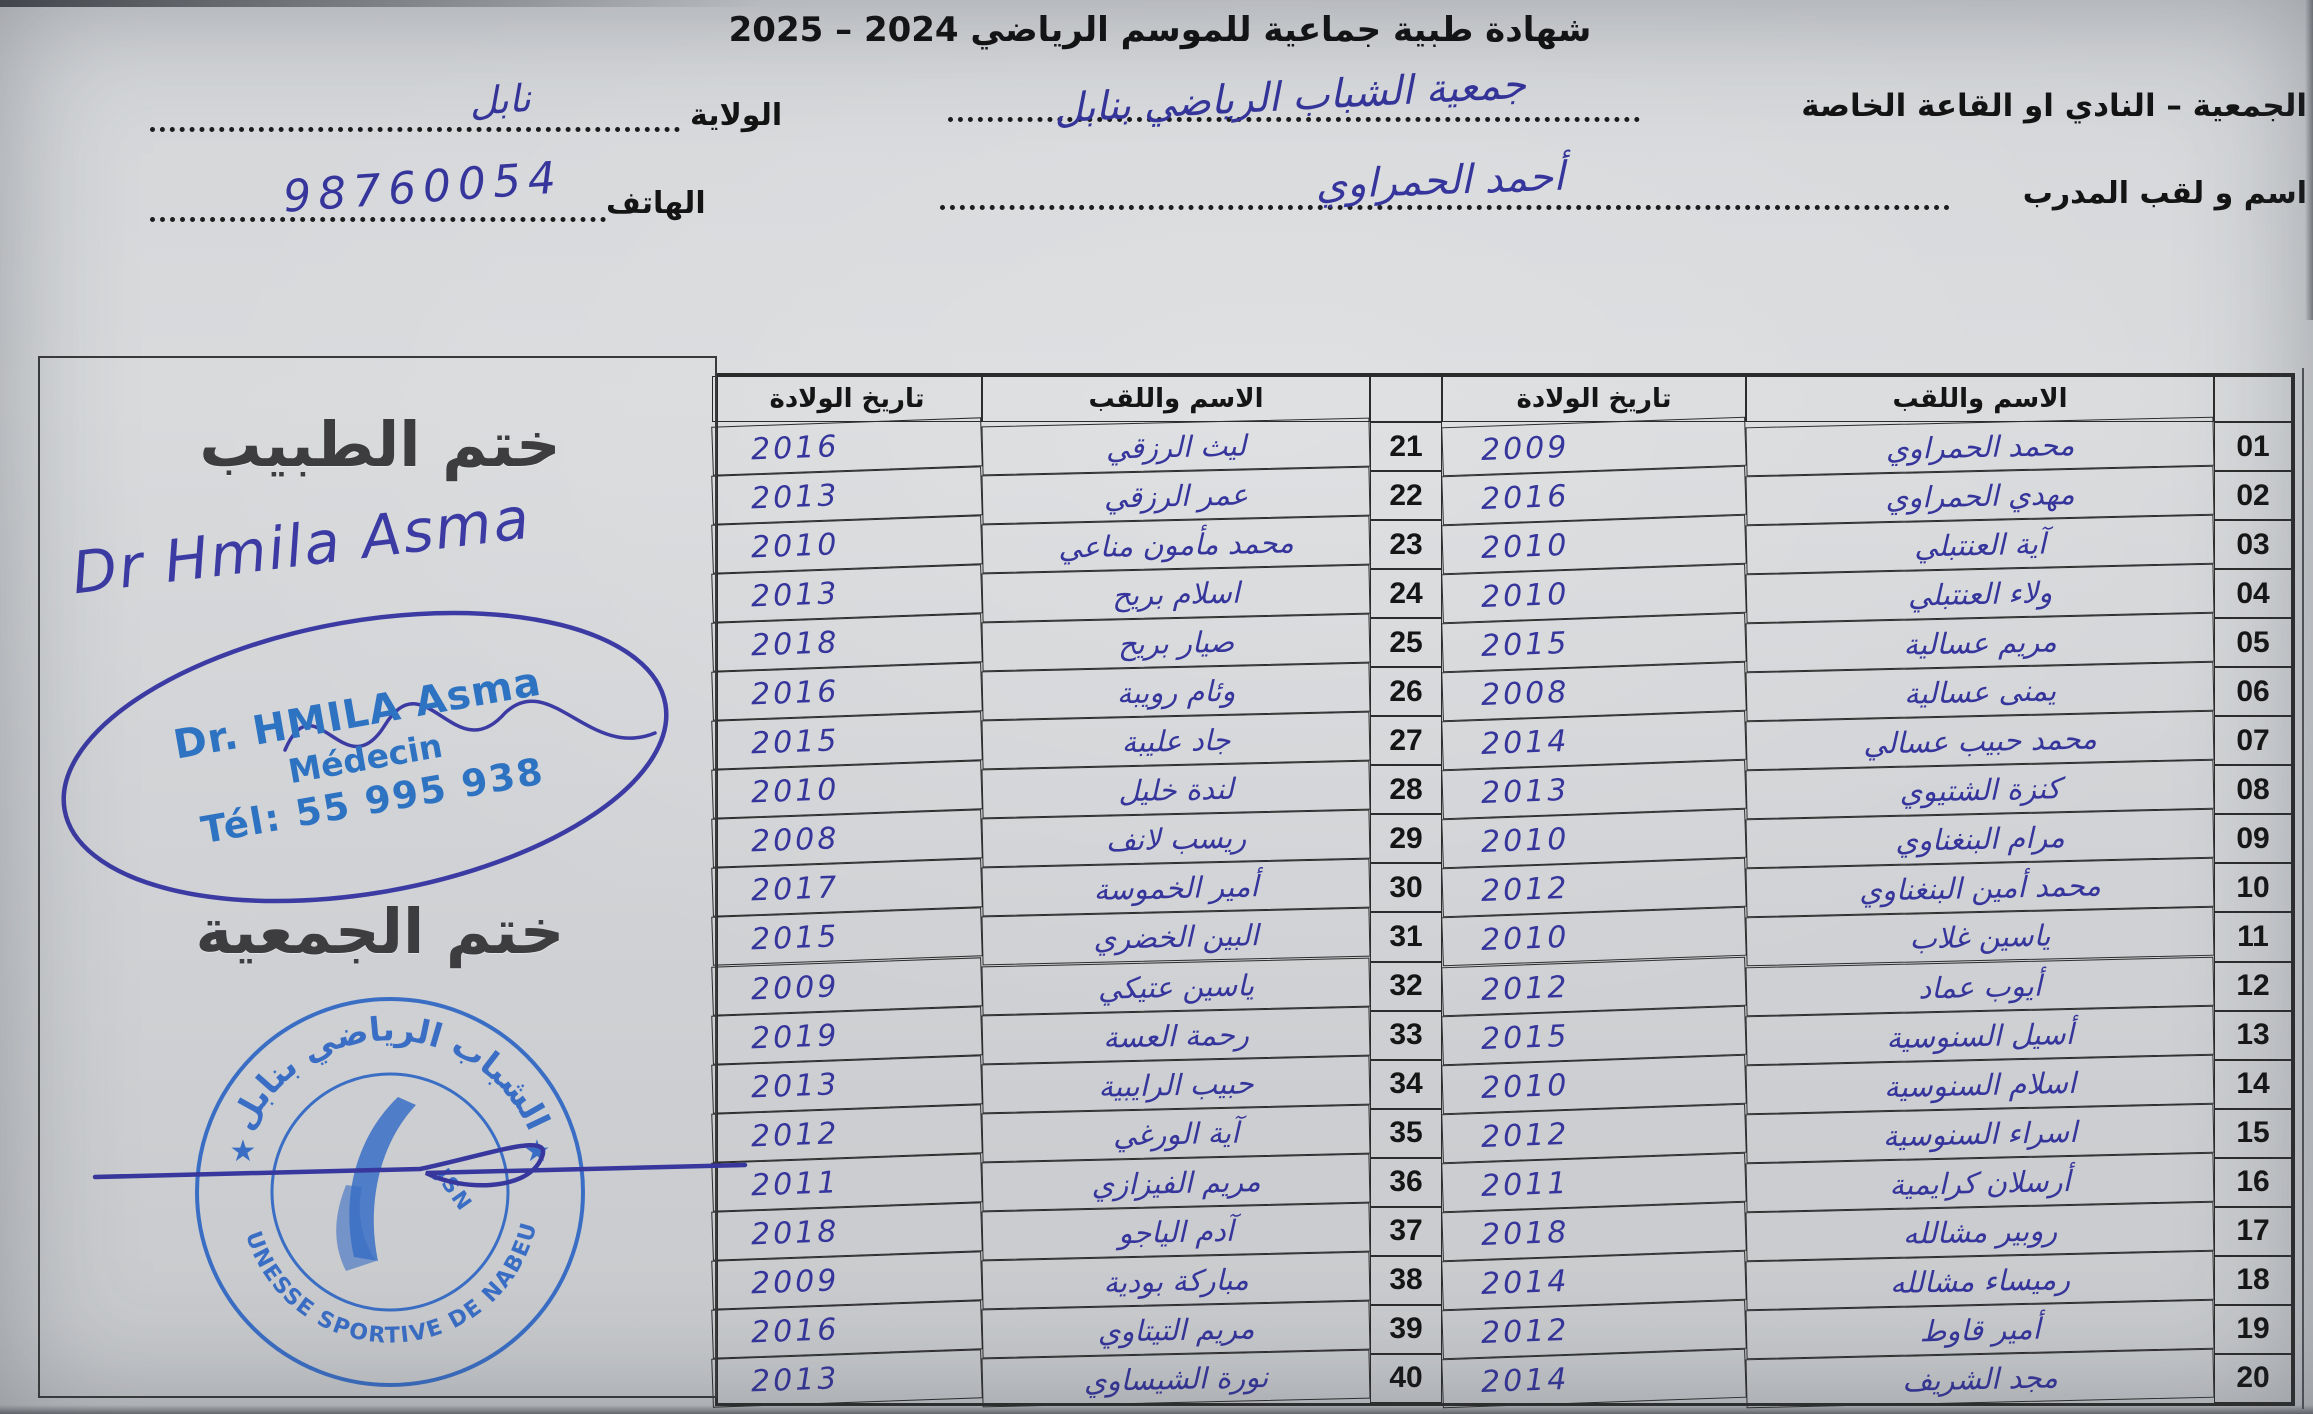 Image resolution: width=2313 pixels, height=1414 pixels. I want to click on coach-label: اسم و لقب المدرب, so click(2164, 193).